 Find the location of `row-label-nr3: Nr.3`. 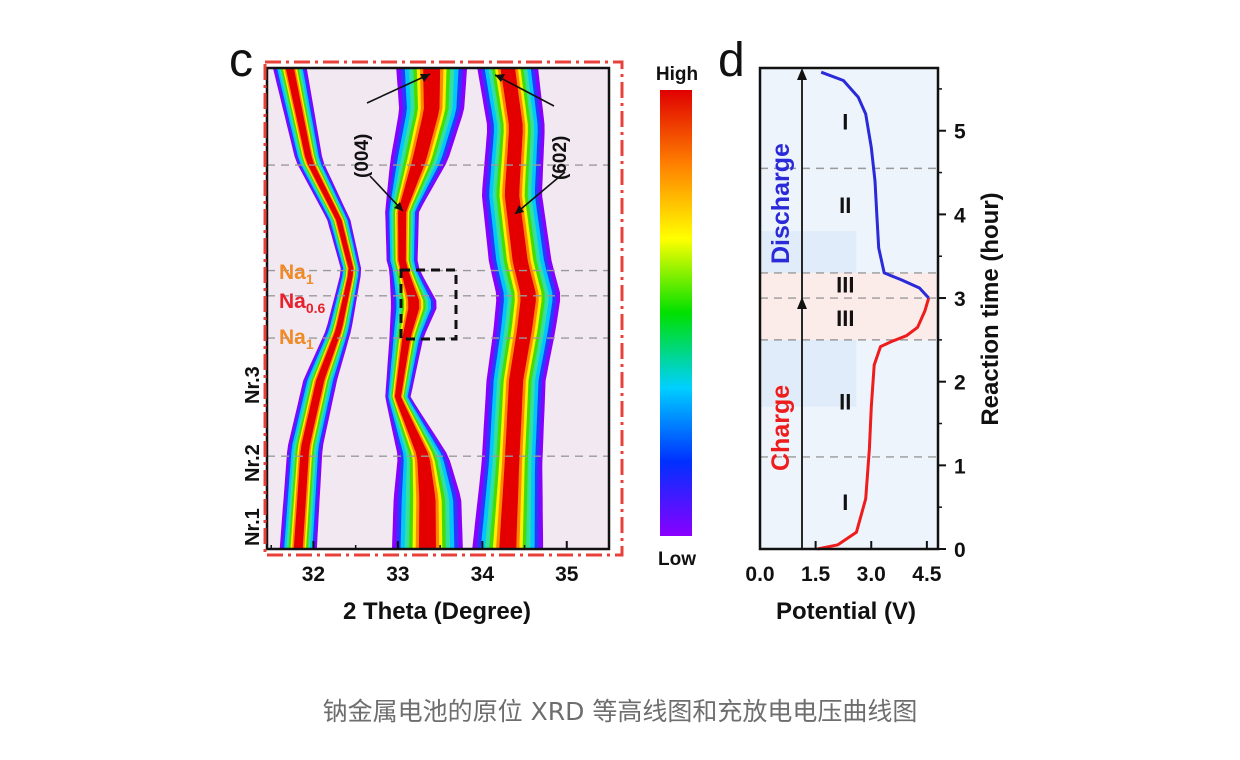

row-label-nr3: Nr.3 is located at coordinates (253, 385).